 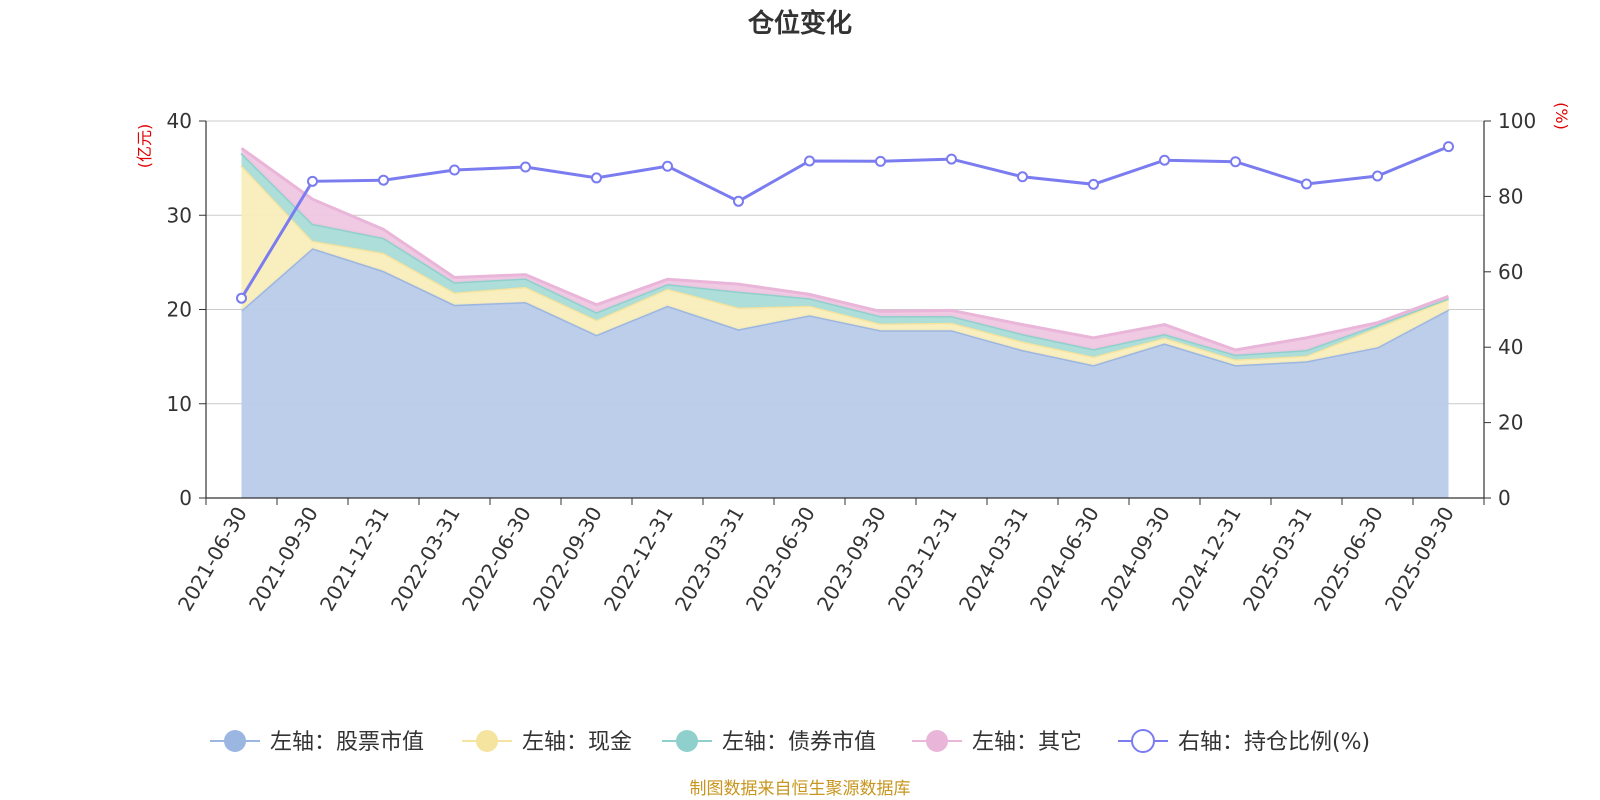 What do you see at coordinates (1277, 559) in the screenshot?
I see `x-tick-label: 2025-03-31` at bounding box center [1277, 559].